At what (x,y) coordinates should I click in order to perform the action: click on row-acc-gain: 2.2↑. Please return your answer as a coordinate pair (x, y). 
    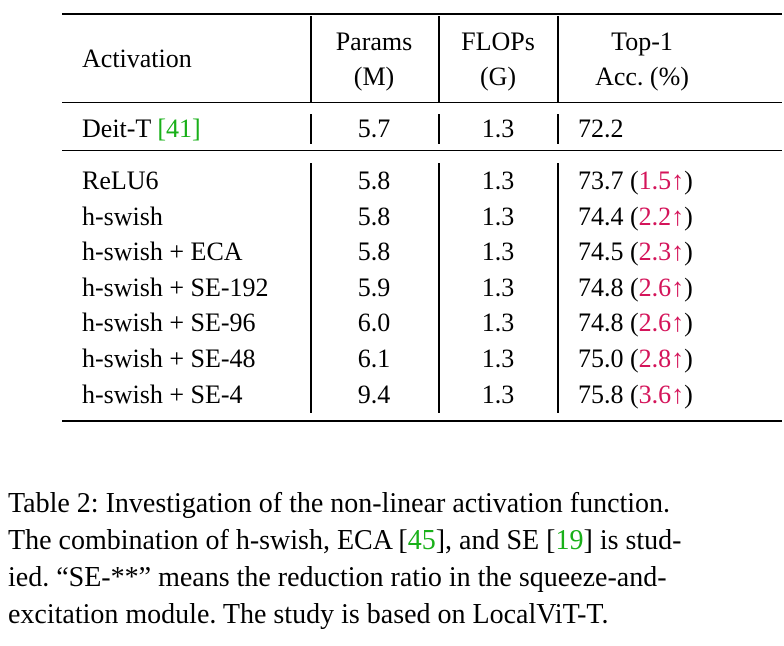
    Looking at the image, I should click on (661, 216).